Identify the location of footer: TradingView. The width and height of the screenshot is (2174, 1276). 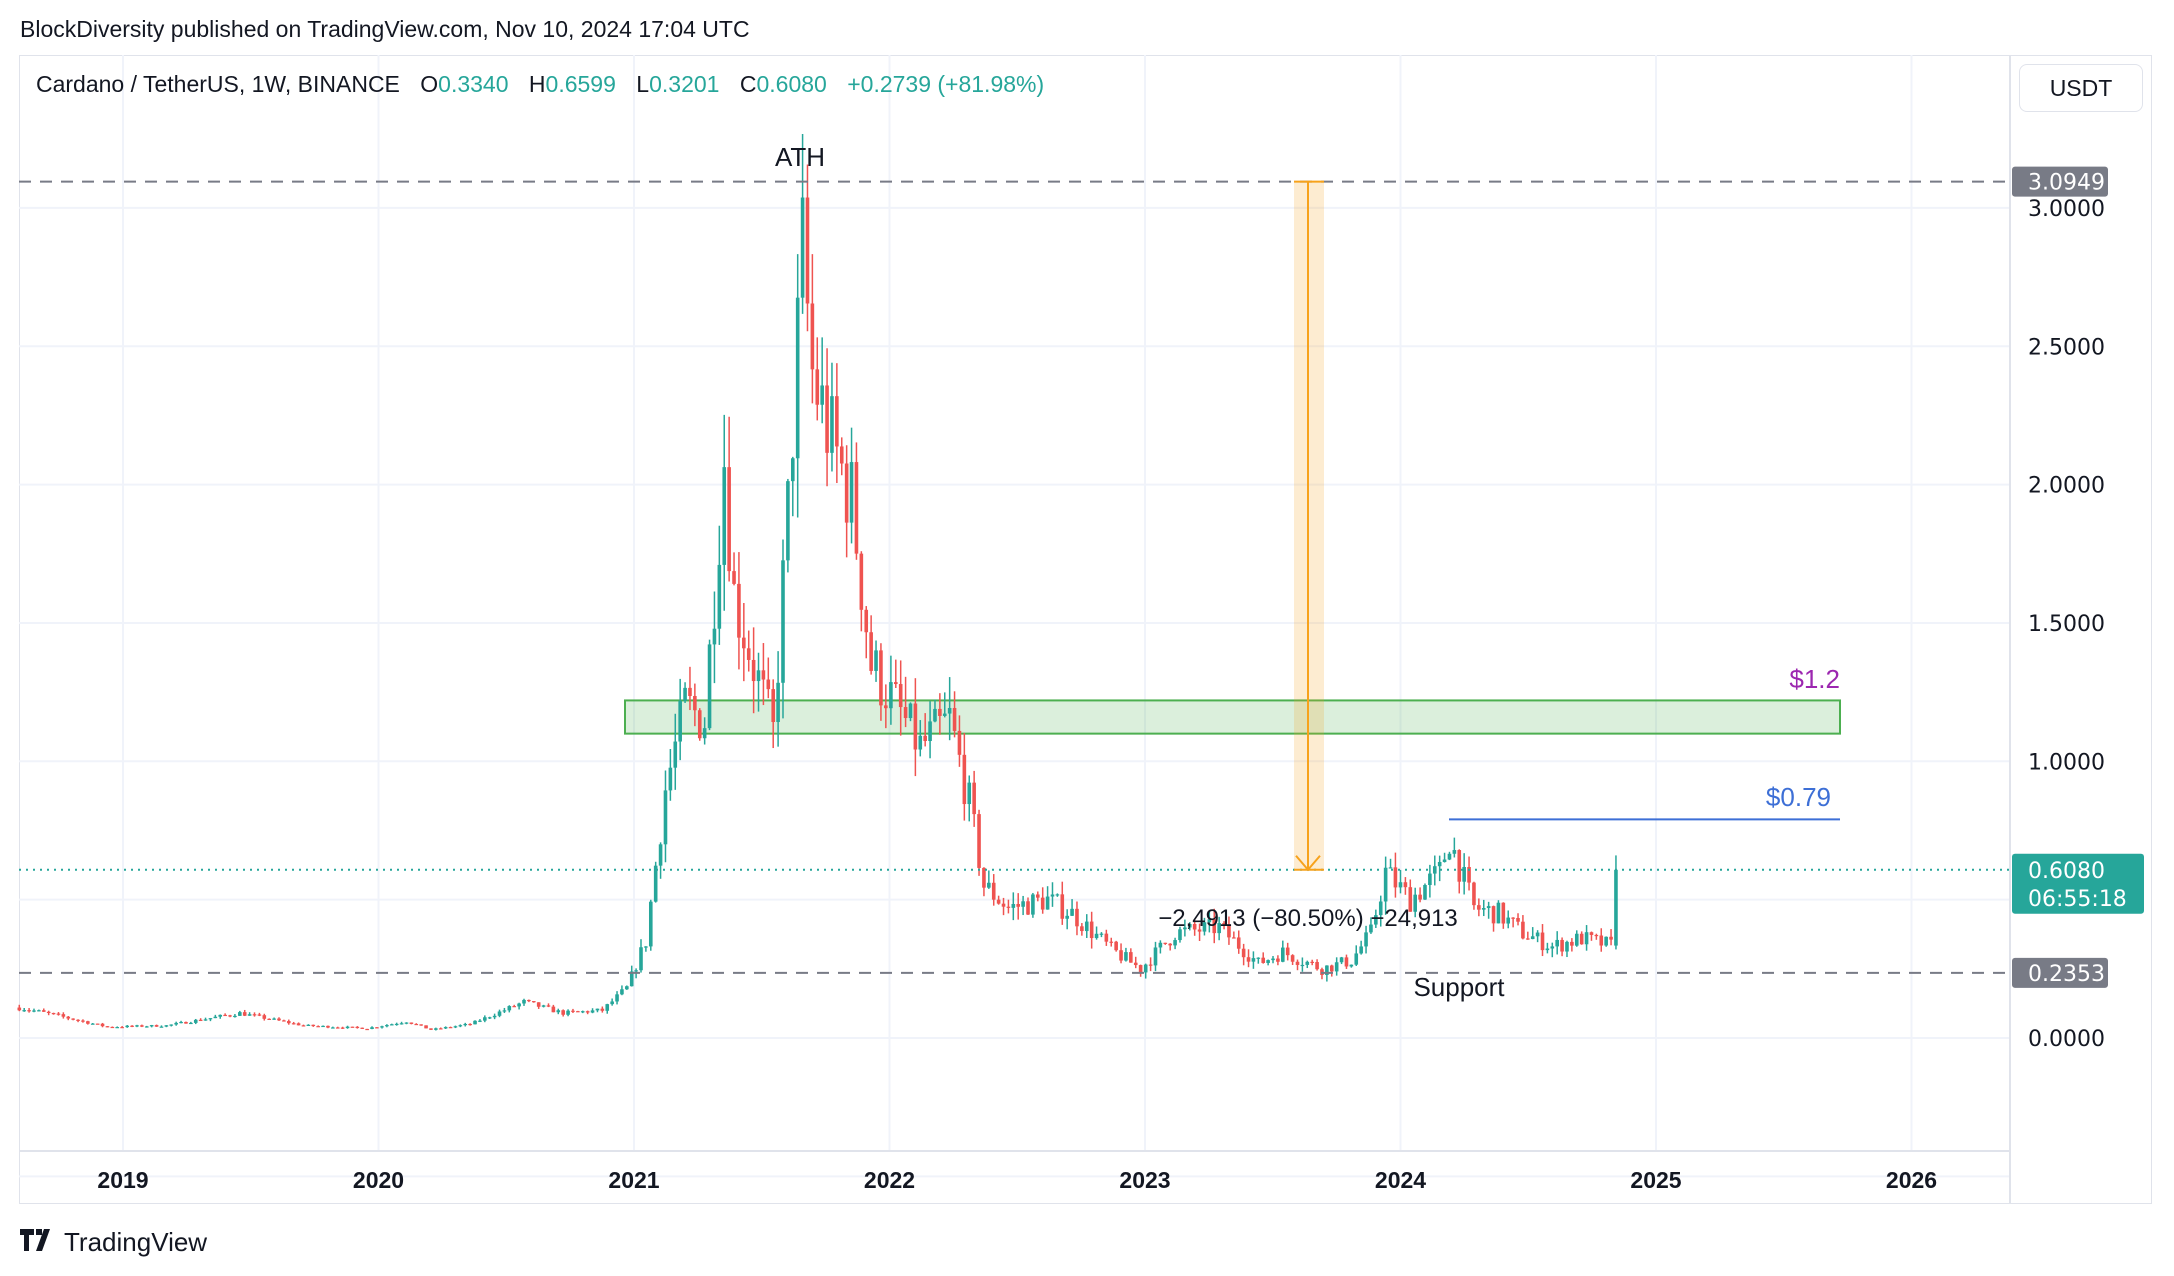
(113, 1242).